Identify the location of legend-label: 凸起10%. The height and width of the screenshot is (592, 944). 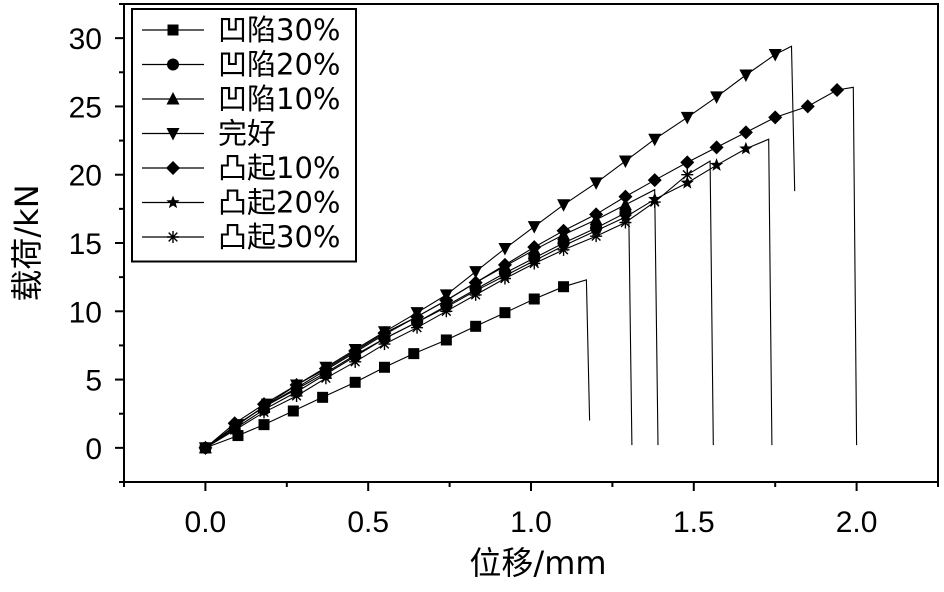
(279, 168).